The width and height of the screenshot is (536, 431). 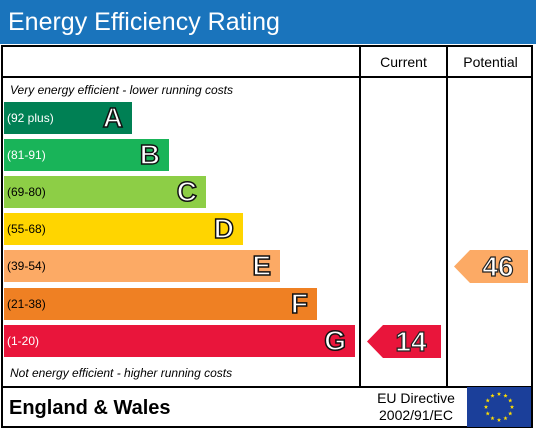 I want to click on band-d: (55-68) D, so click(x=123, y=228).